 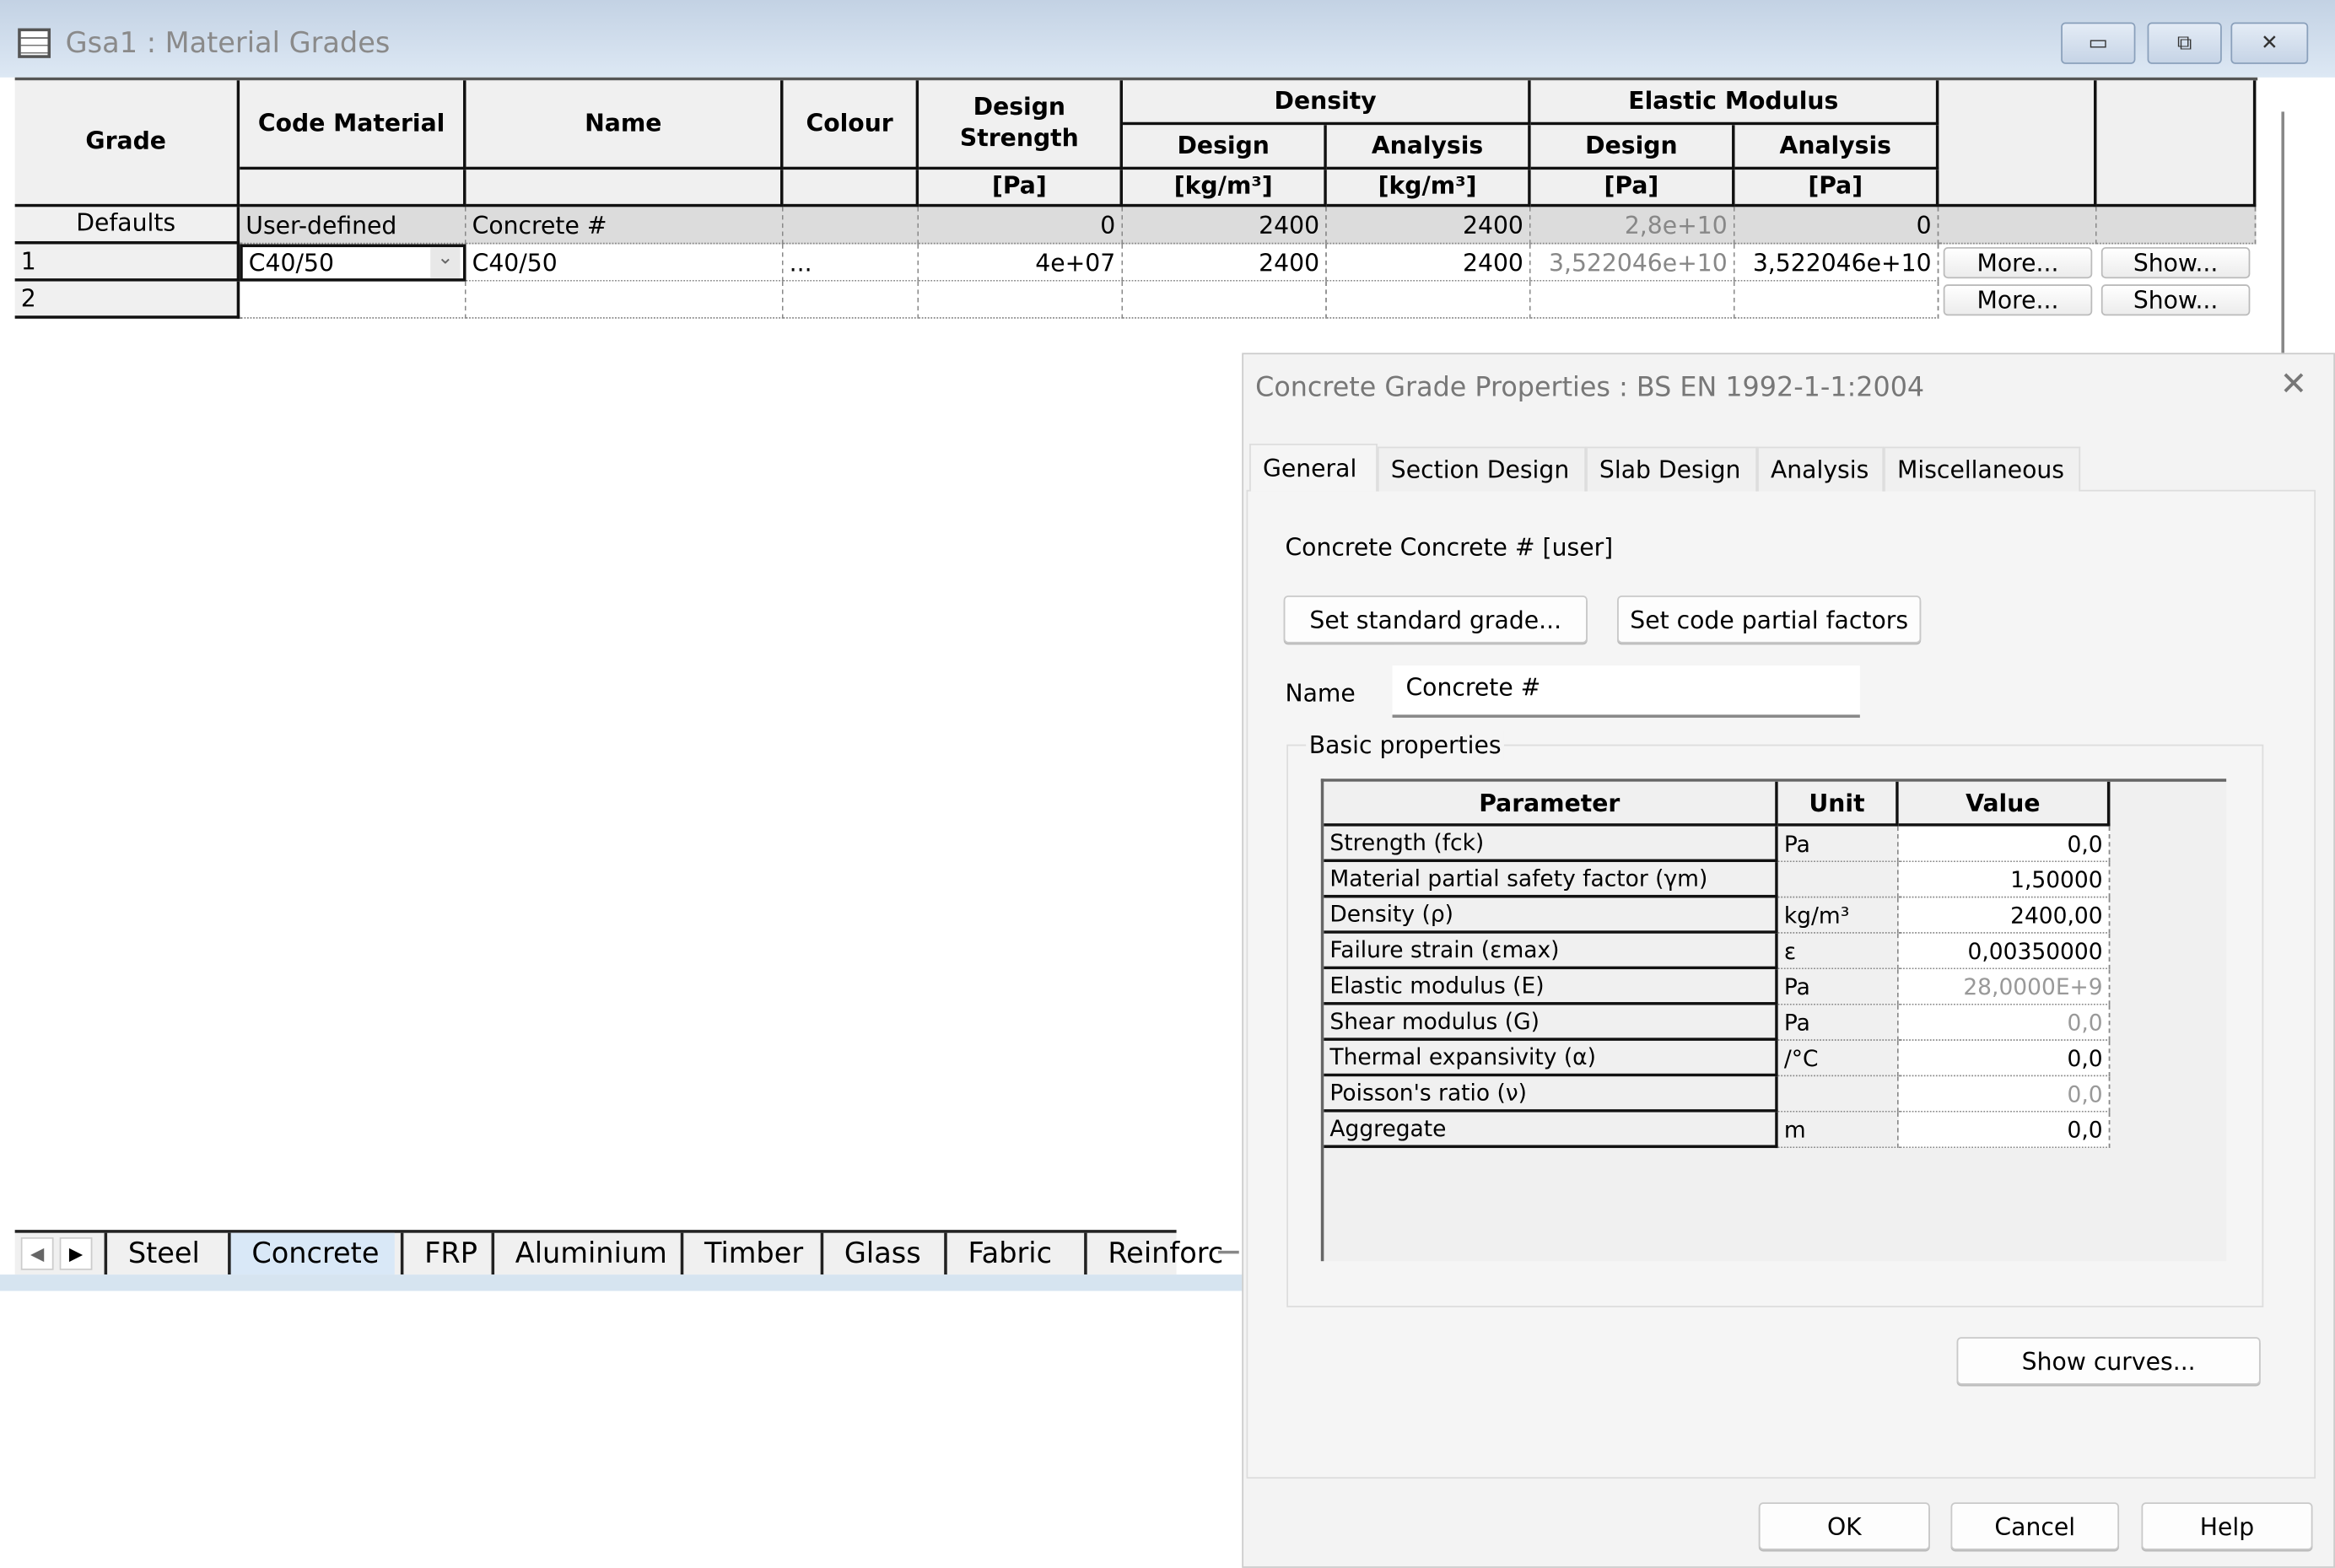 What do you see at coordinates (1429, 300) in the screenshot?
I see `cell-density-analysis` at bounding box center [1429, 300].